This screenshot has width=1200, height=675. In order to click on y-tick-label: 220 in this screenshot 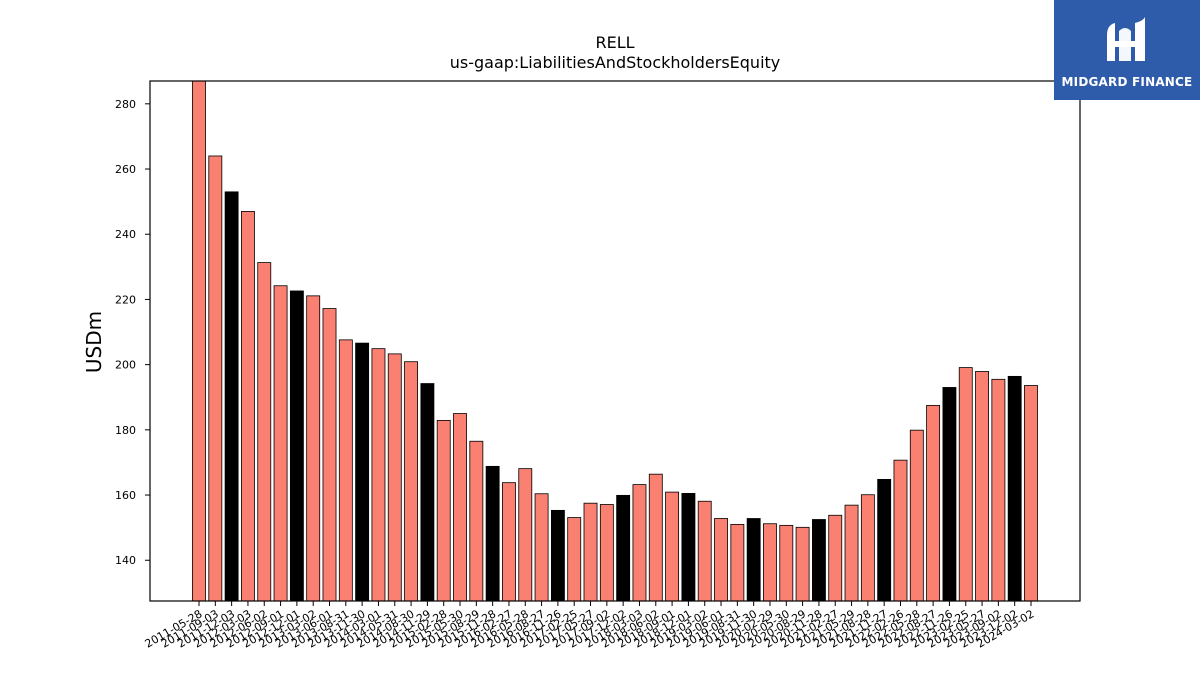, I will do `click(125, 299)`.